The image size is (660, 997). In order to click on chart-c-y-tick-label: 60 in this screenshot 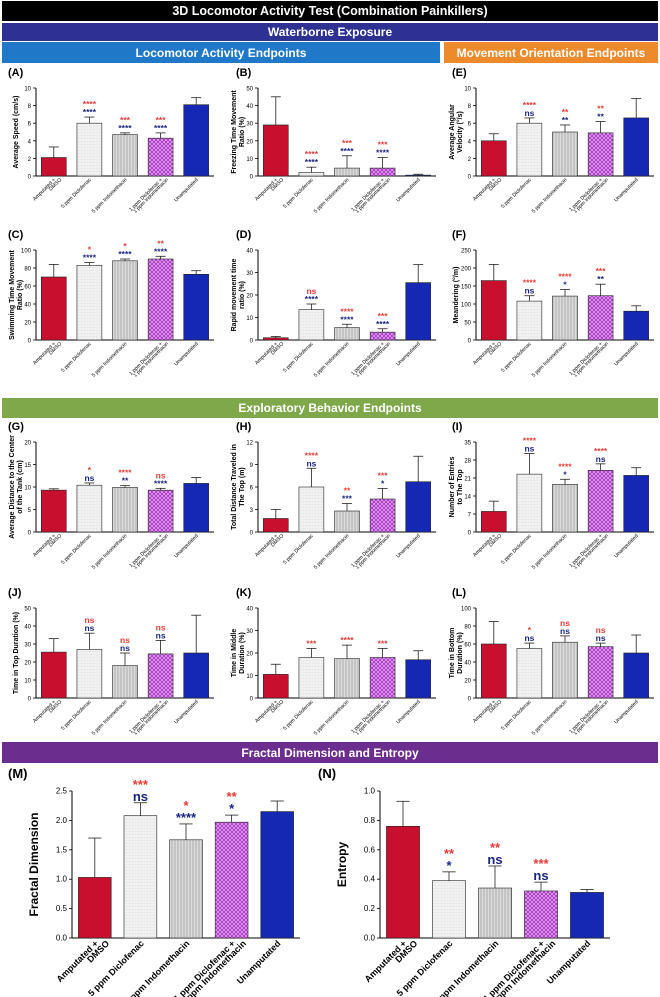, I will do `click(27, 288)`.